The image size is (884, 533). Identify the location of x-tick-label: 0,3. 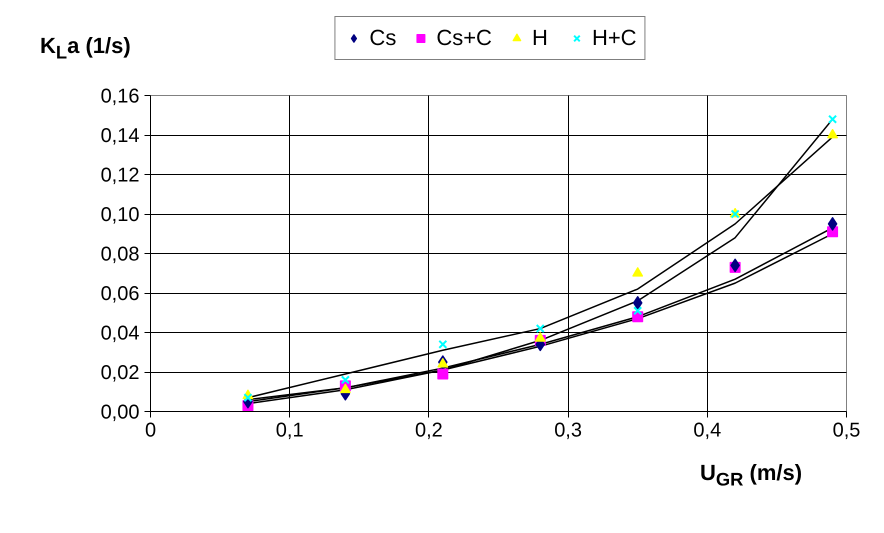
(568, 431).